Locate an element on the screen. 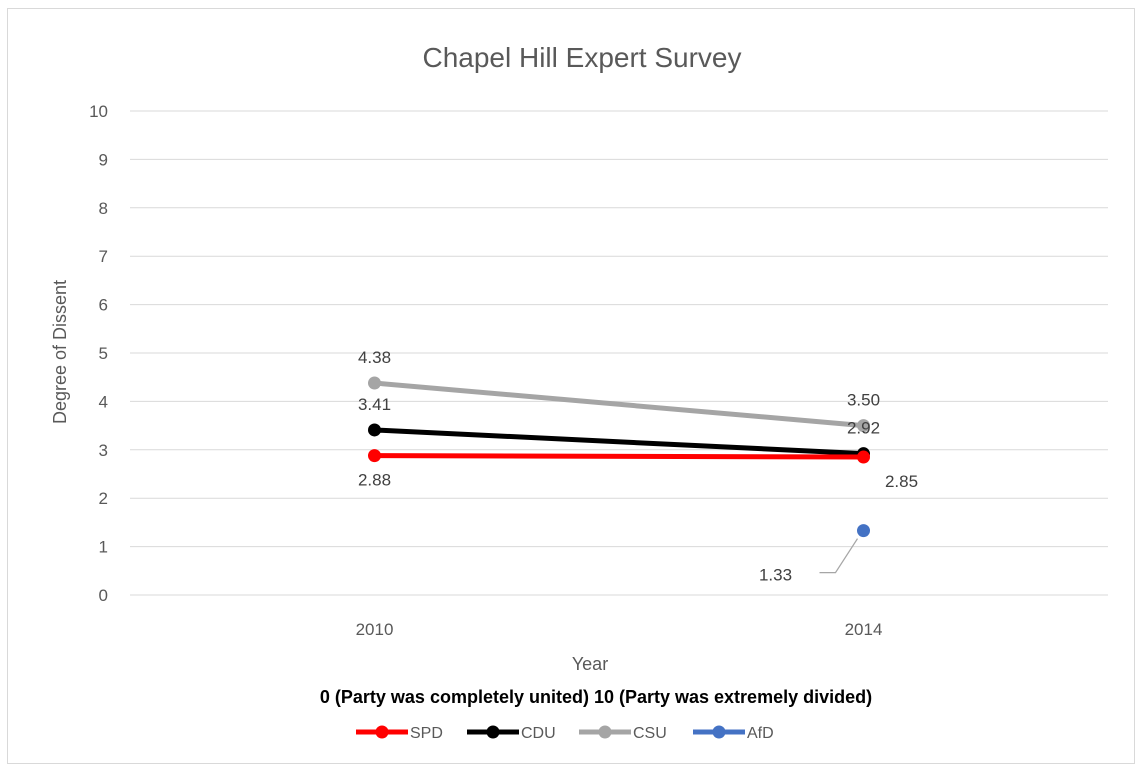  data-label-csu: 4.38 is located at coordinates (374, 357).